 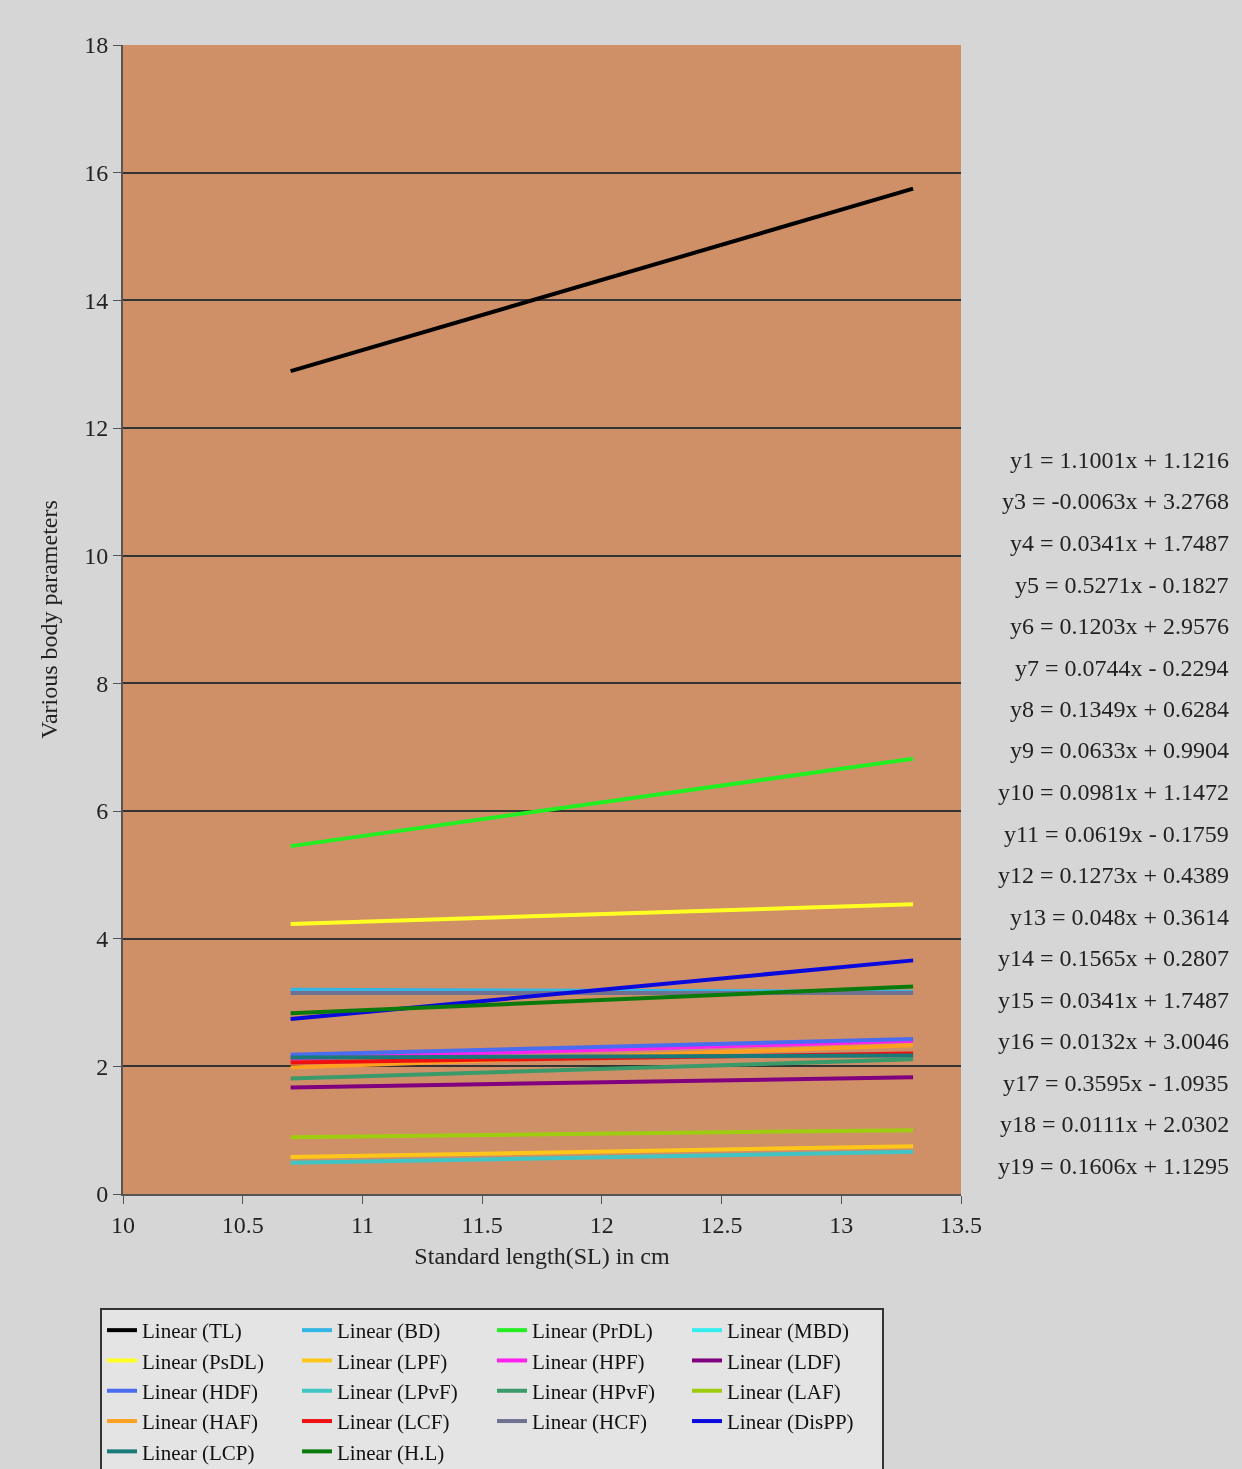 What do you see at coordinates (1120, 626) in the screenshot?
I see `text: y6 = 0.1203x + 2.9576` at bounding box center [1120, 626].